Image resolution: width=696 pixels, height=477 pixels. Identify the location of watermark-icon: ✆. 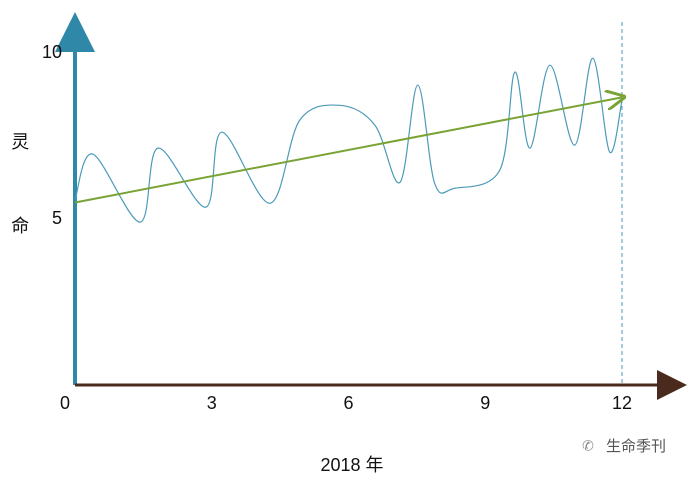
(588, 446).